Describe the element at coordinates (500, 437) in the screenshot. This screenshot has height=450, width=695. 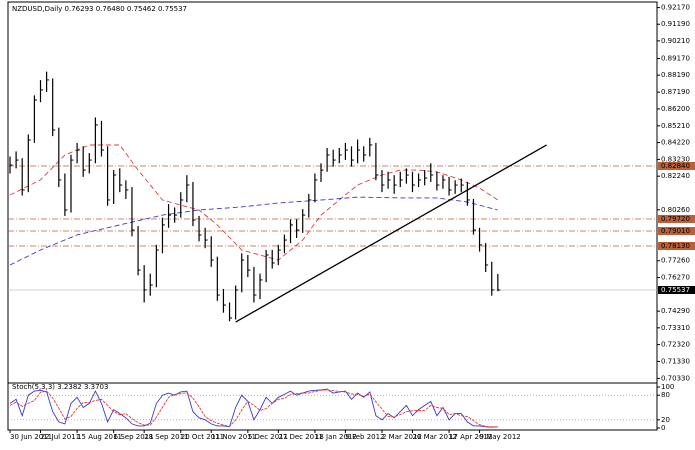
I see `x-tick-label: 9 May 2012` at that location.